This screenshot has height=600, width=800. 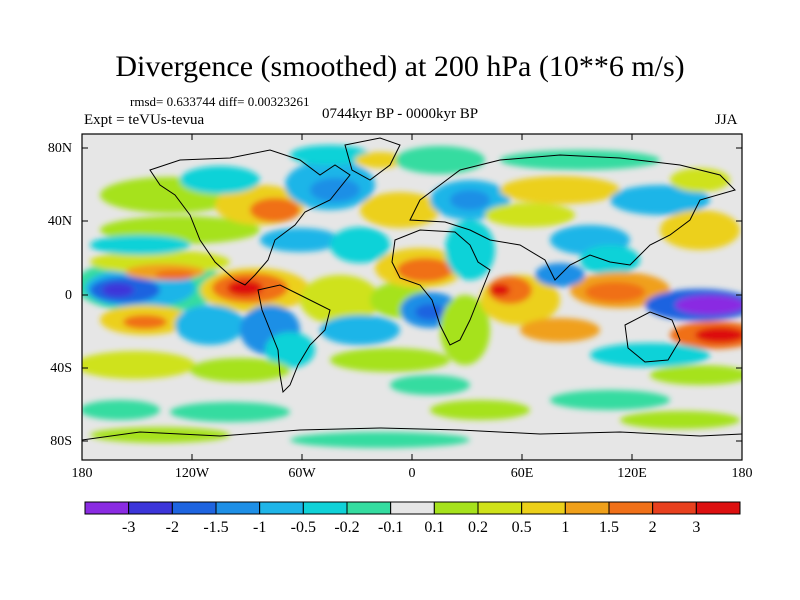 What do you see at coordinates (61, 441) in the screenshot?
I see `lat-label-80s: 80S` at bounding box center [61, 441].